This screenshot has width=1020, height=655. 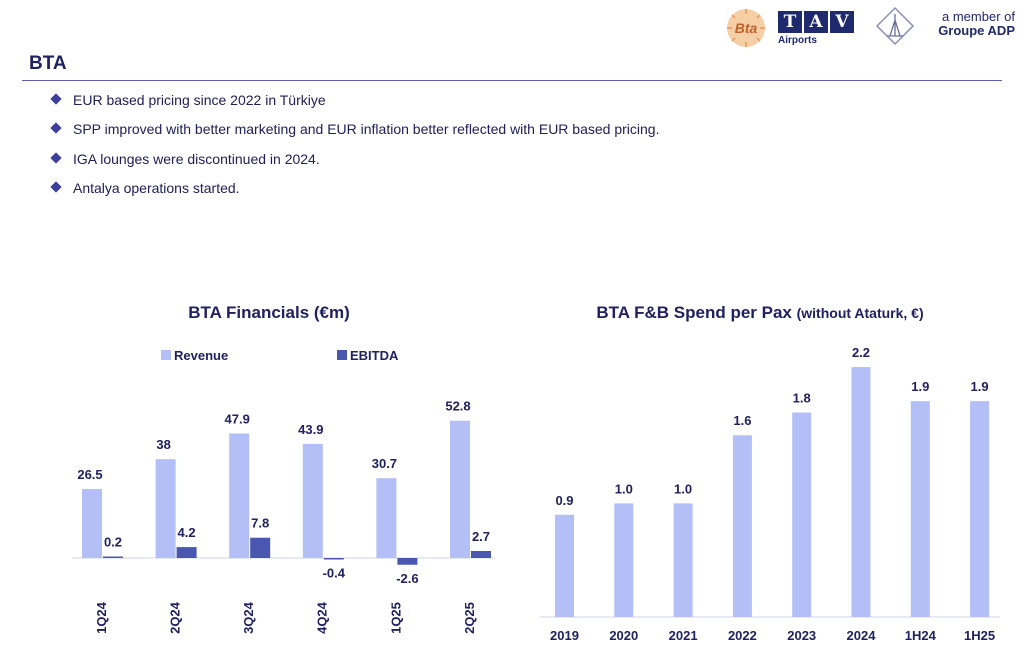 What do you see at coordinates (742, 635) in the screenshot?
I see `x-tick-label: 2022` at bounding box center [742, 635].